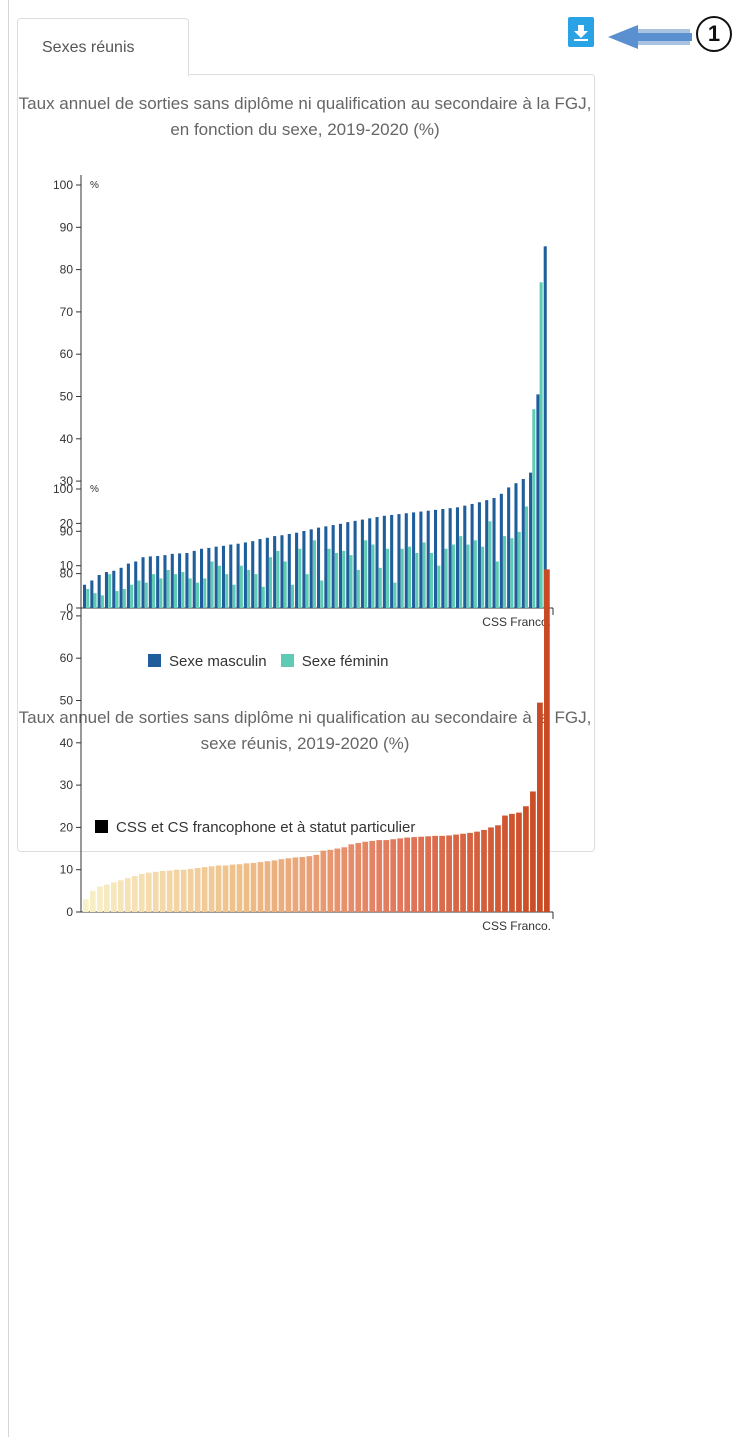 The image size is (736, 1437). I want to click on callout-number: 1, so click(714, 34).